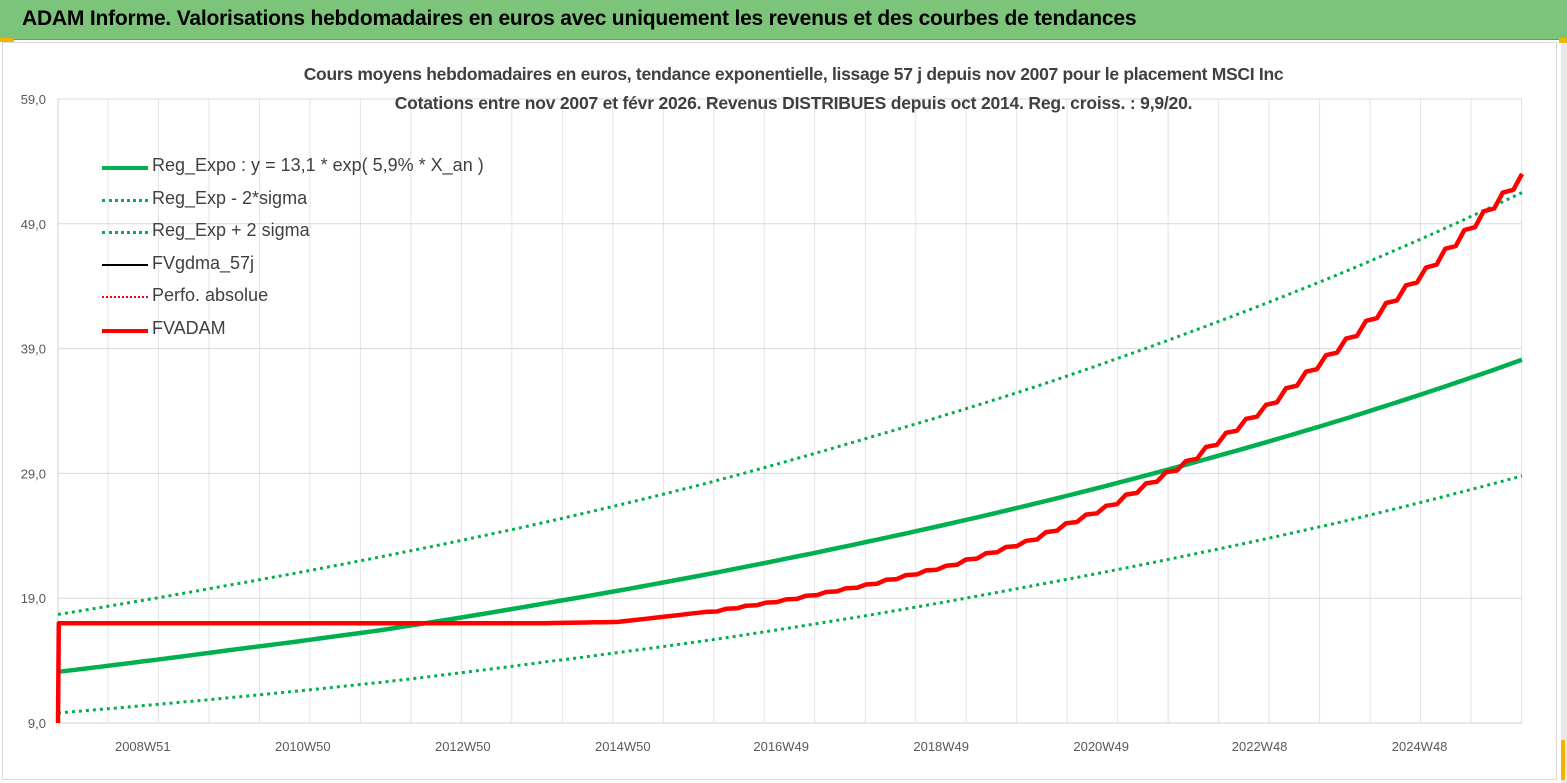  I want to click on legend-label: Reg_Exp - 2*sigma, so click(230, 197).